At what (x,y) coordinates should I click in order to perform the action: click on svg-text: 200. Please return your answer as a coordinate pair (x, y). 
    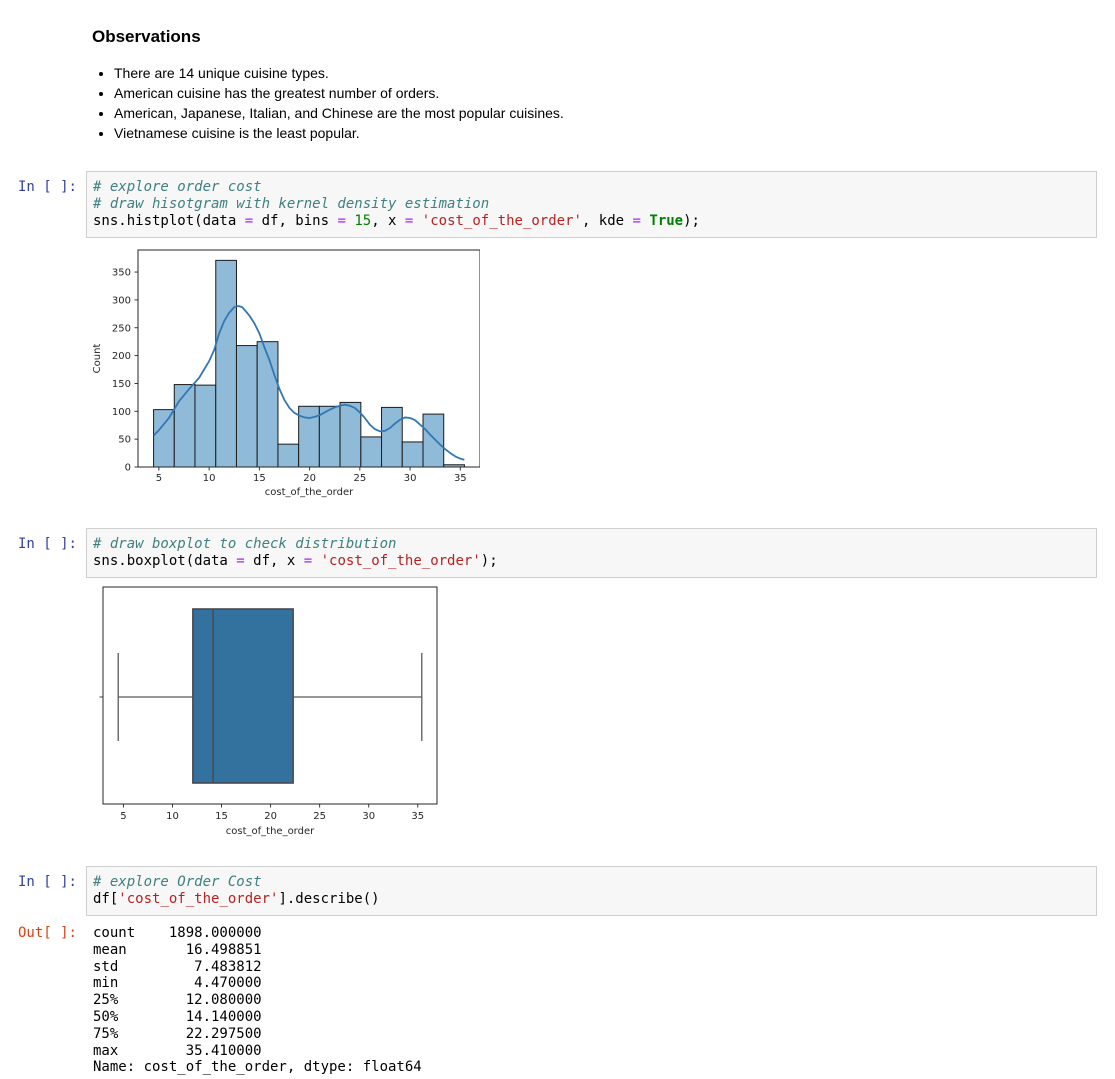
    Looking at the image, I should click on (121, 356).